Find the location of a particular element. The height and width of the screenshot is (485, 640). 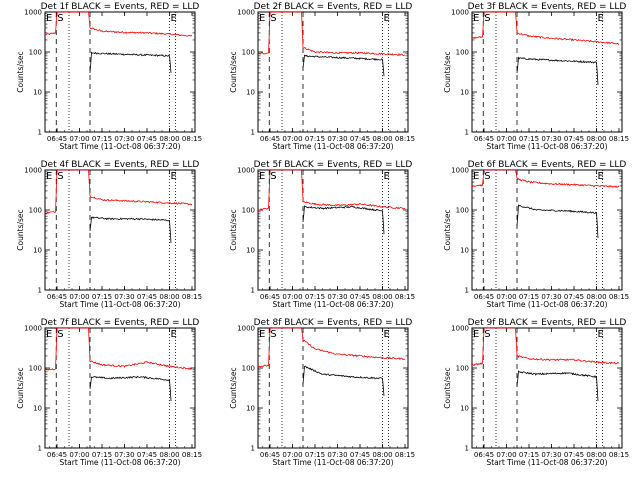

panel-title: Det 4f BLACK = Events, RED = LLD is located at coordinates (120, 165).